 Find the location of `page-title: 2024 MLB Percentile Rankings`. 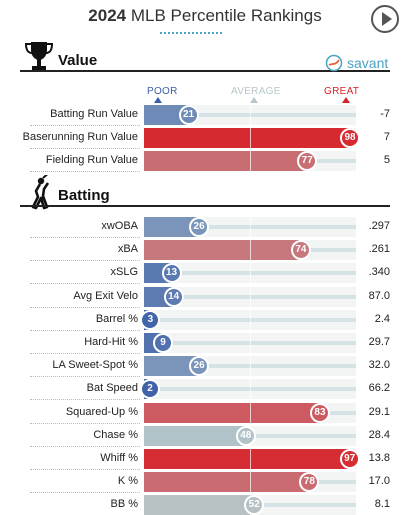

page-title: 2024 MLB Percentile Rankings is located at coordinates (205, 16).